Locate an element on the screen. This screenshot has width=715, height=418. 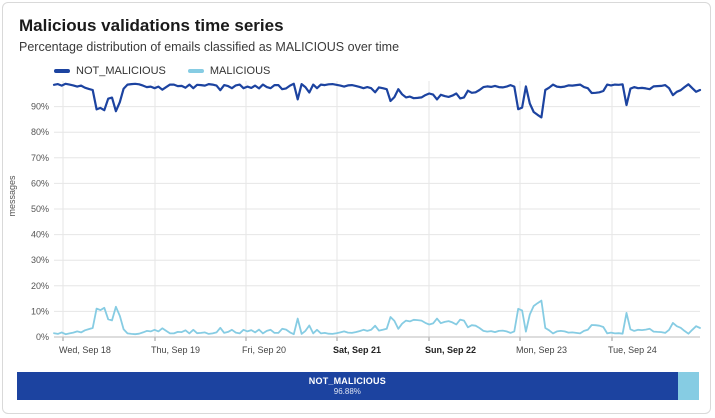
legend-label-not-malicious: NOT_MALICIOUS is located at coordinates (121, 71).